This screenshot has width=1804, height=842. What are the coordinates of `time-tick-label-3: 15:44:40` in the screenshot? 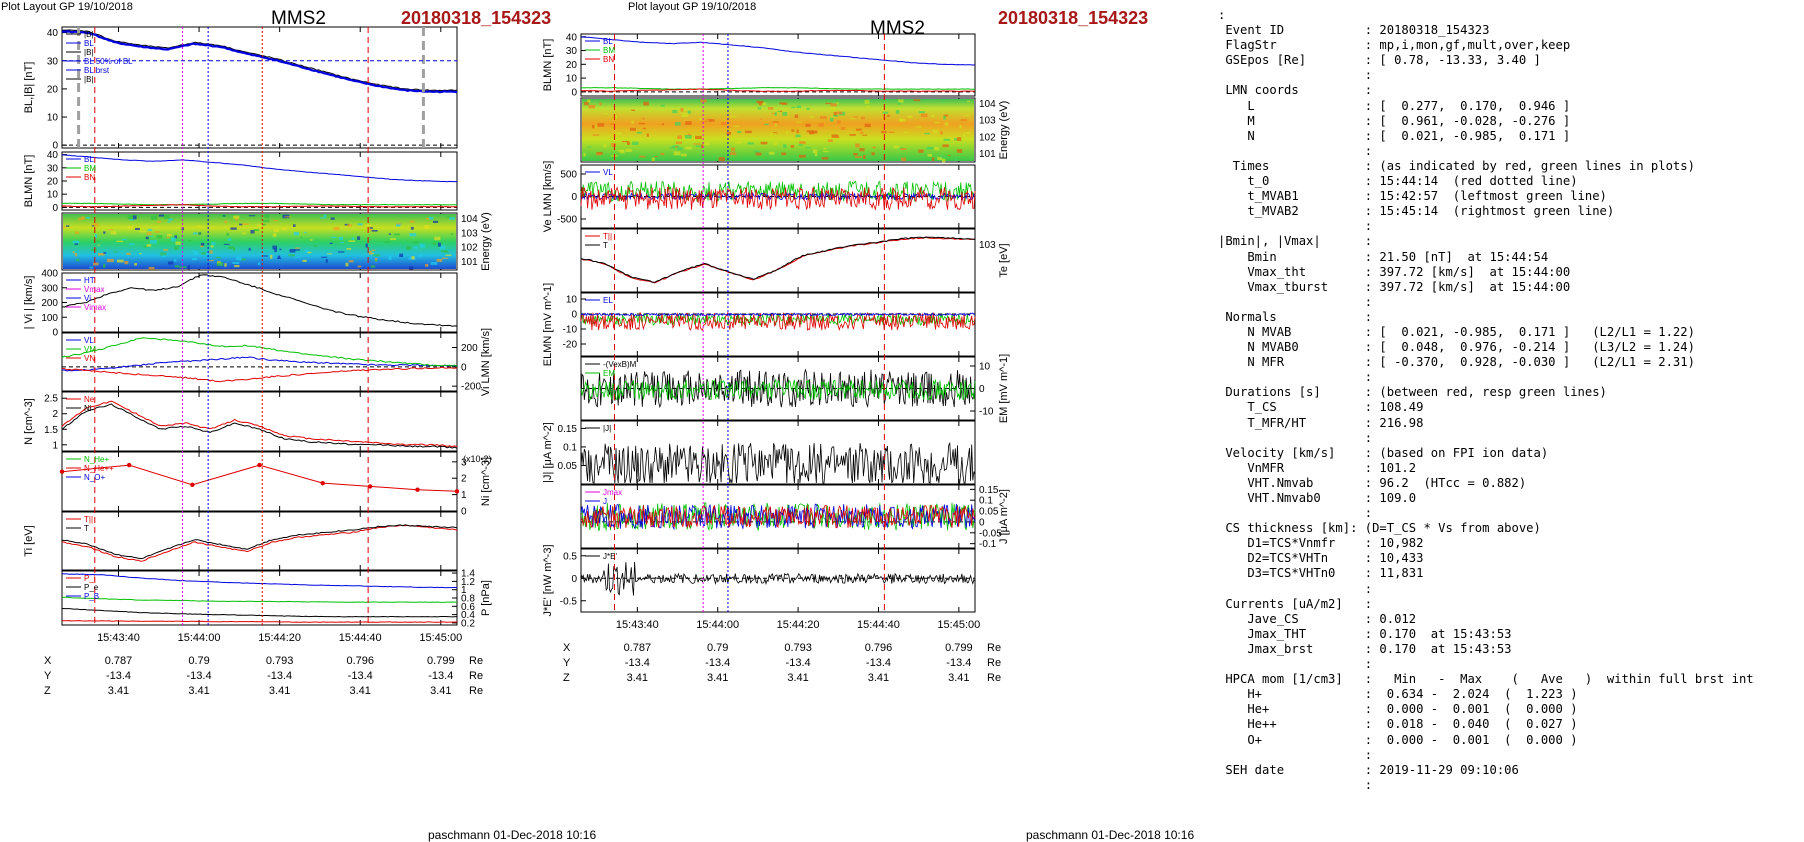 It's located at (878, 625).